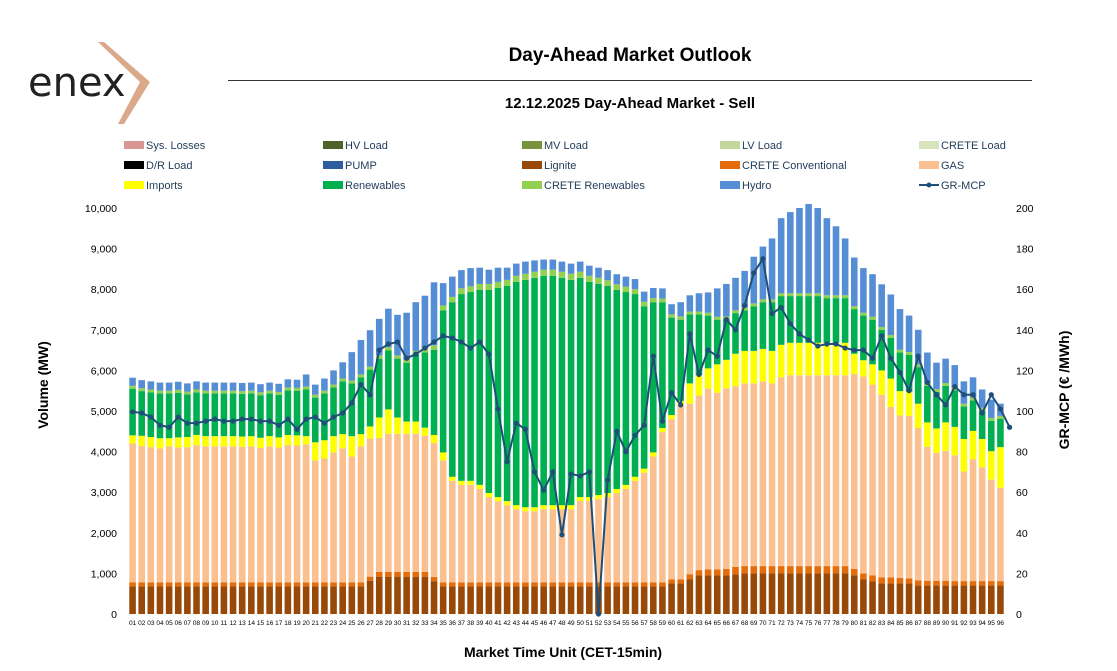  I want to click on legend-label: Hydro, so click(756, 186).